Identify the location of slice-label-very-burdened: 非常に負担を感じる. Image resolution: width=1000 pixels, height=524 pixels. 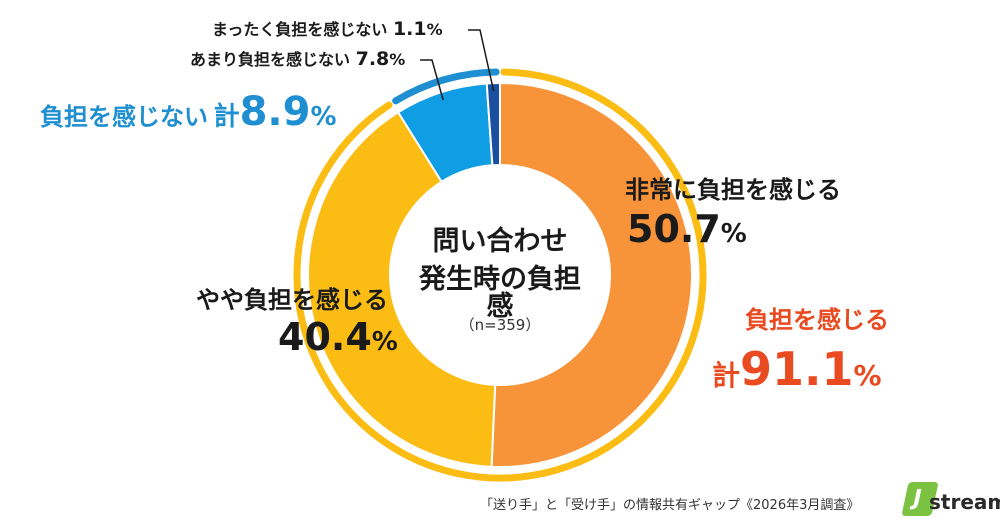
(733, 190).